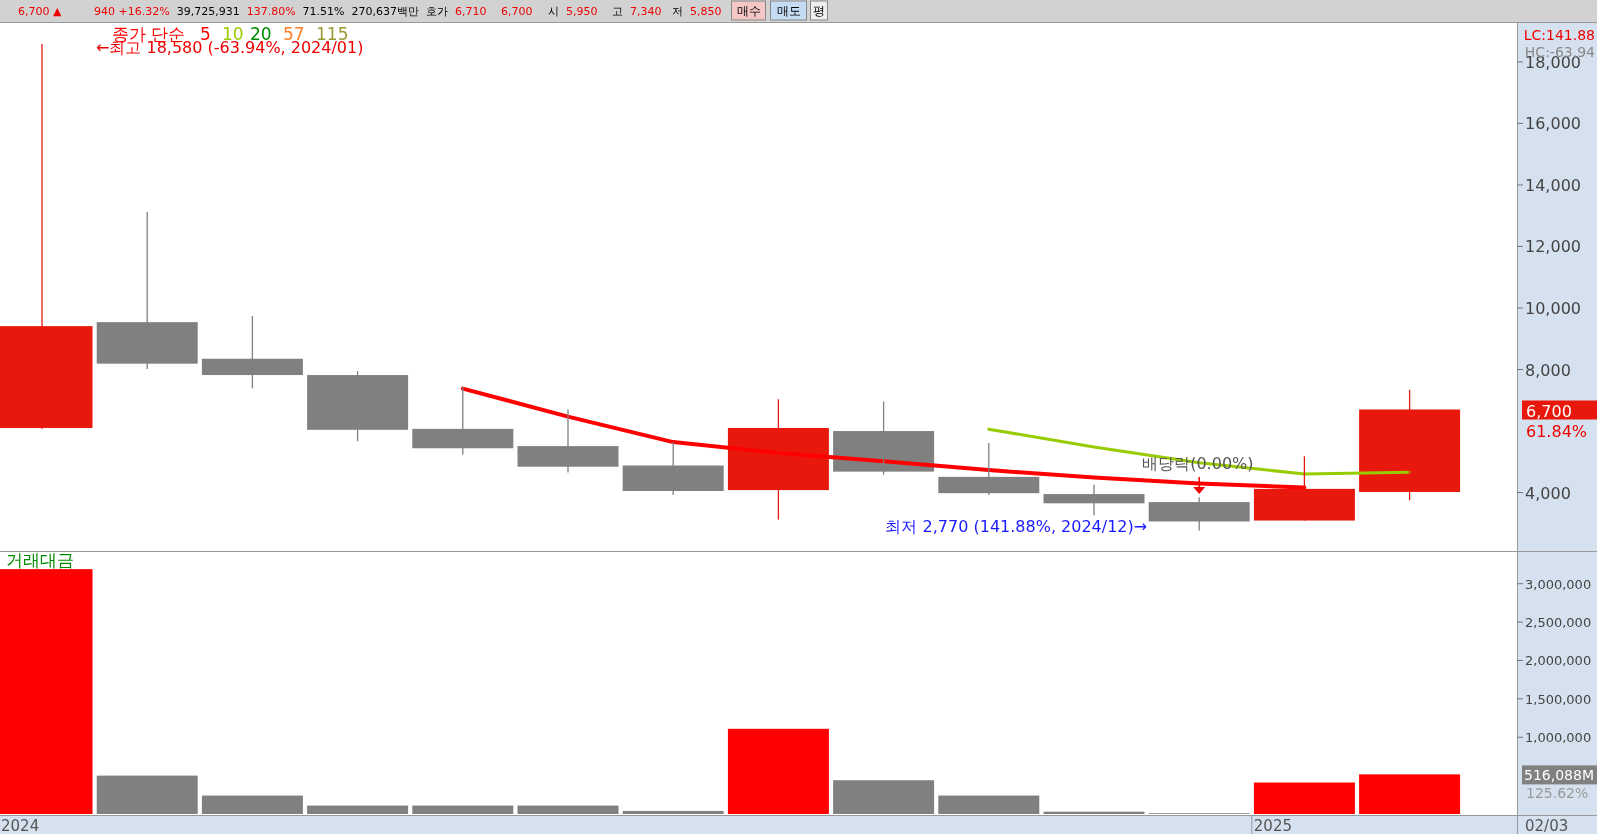 The height and width of the screenshot is (834, 1597). Describe the element at coordinates (1547, 825) in the screenshot. I see `text: 02/03` at that location.